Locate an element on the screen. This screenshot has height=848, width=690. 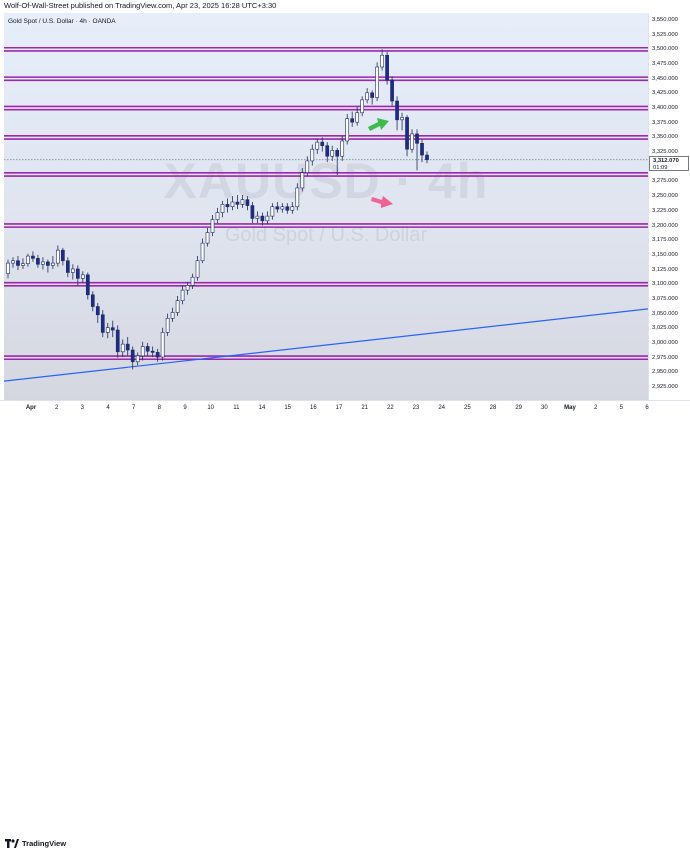
time-tick: 2 is located at coordinates (595, 408).